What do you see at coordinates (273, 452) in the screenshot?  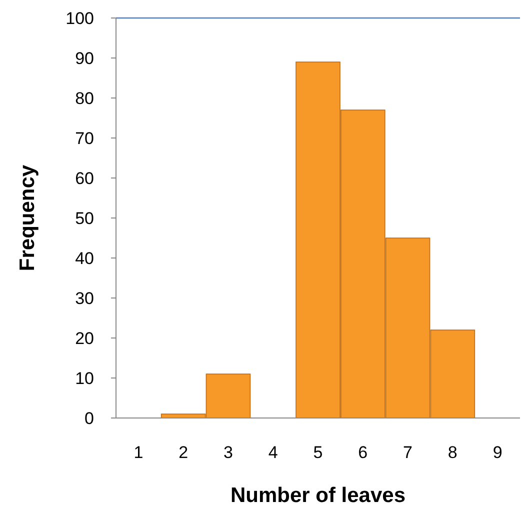 I see `x-tick-label: 4` at bounding box center [273, 452].